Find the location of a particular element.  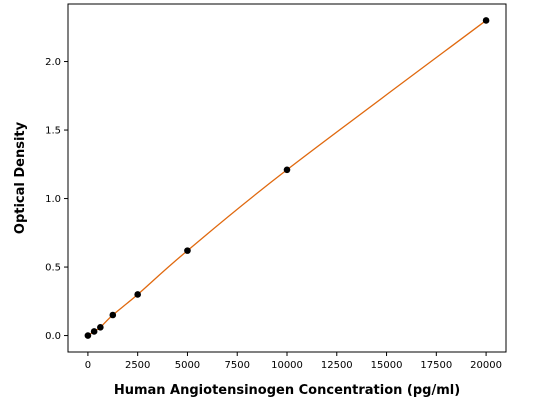

x-tick-label: 5000 is located at coordinates (187, 365).